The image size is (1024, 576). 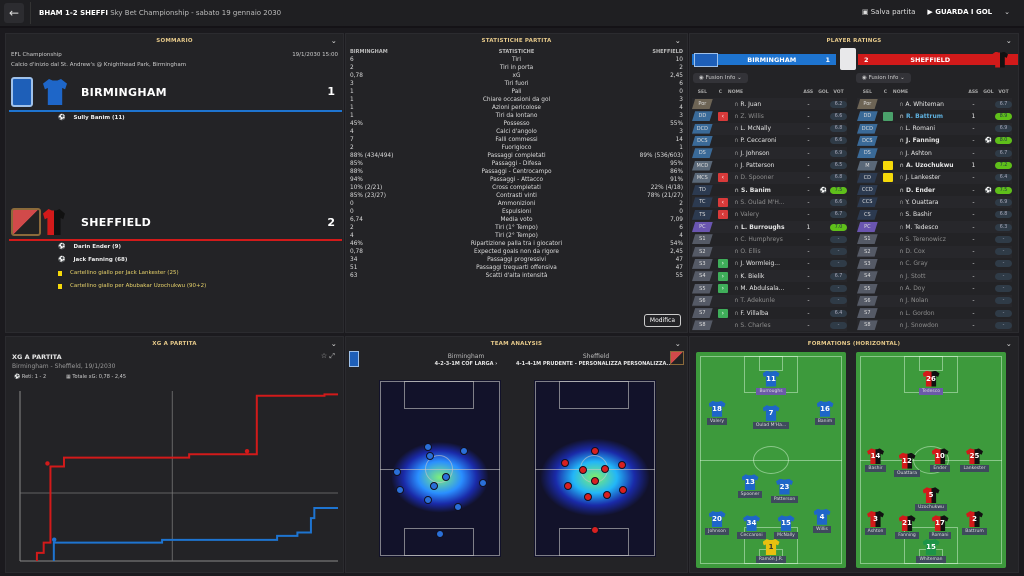 What do you see at coordinates (934, 300) in the screenshot?
I see `player-row: S6 ∩ J. Nolan - -` at bounding box center [934, 300].